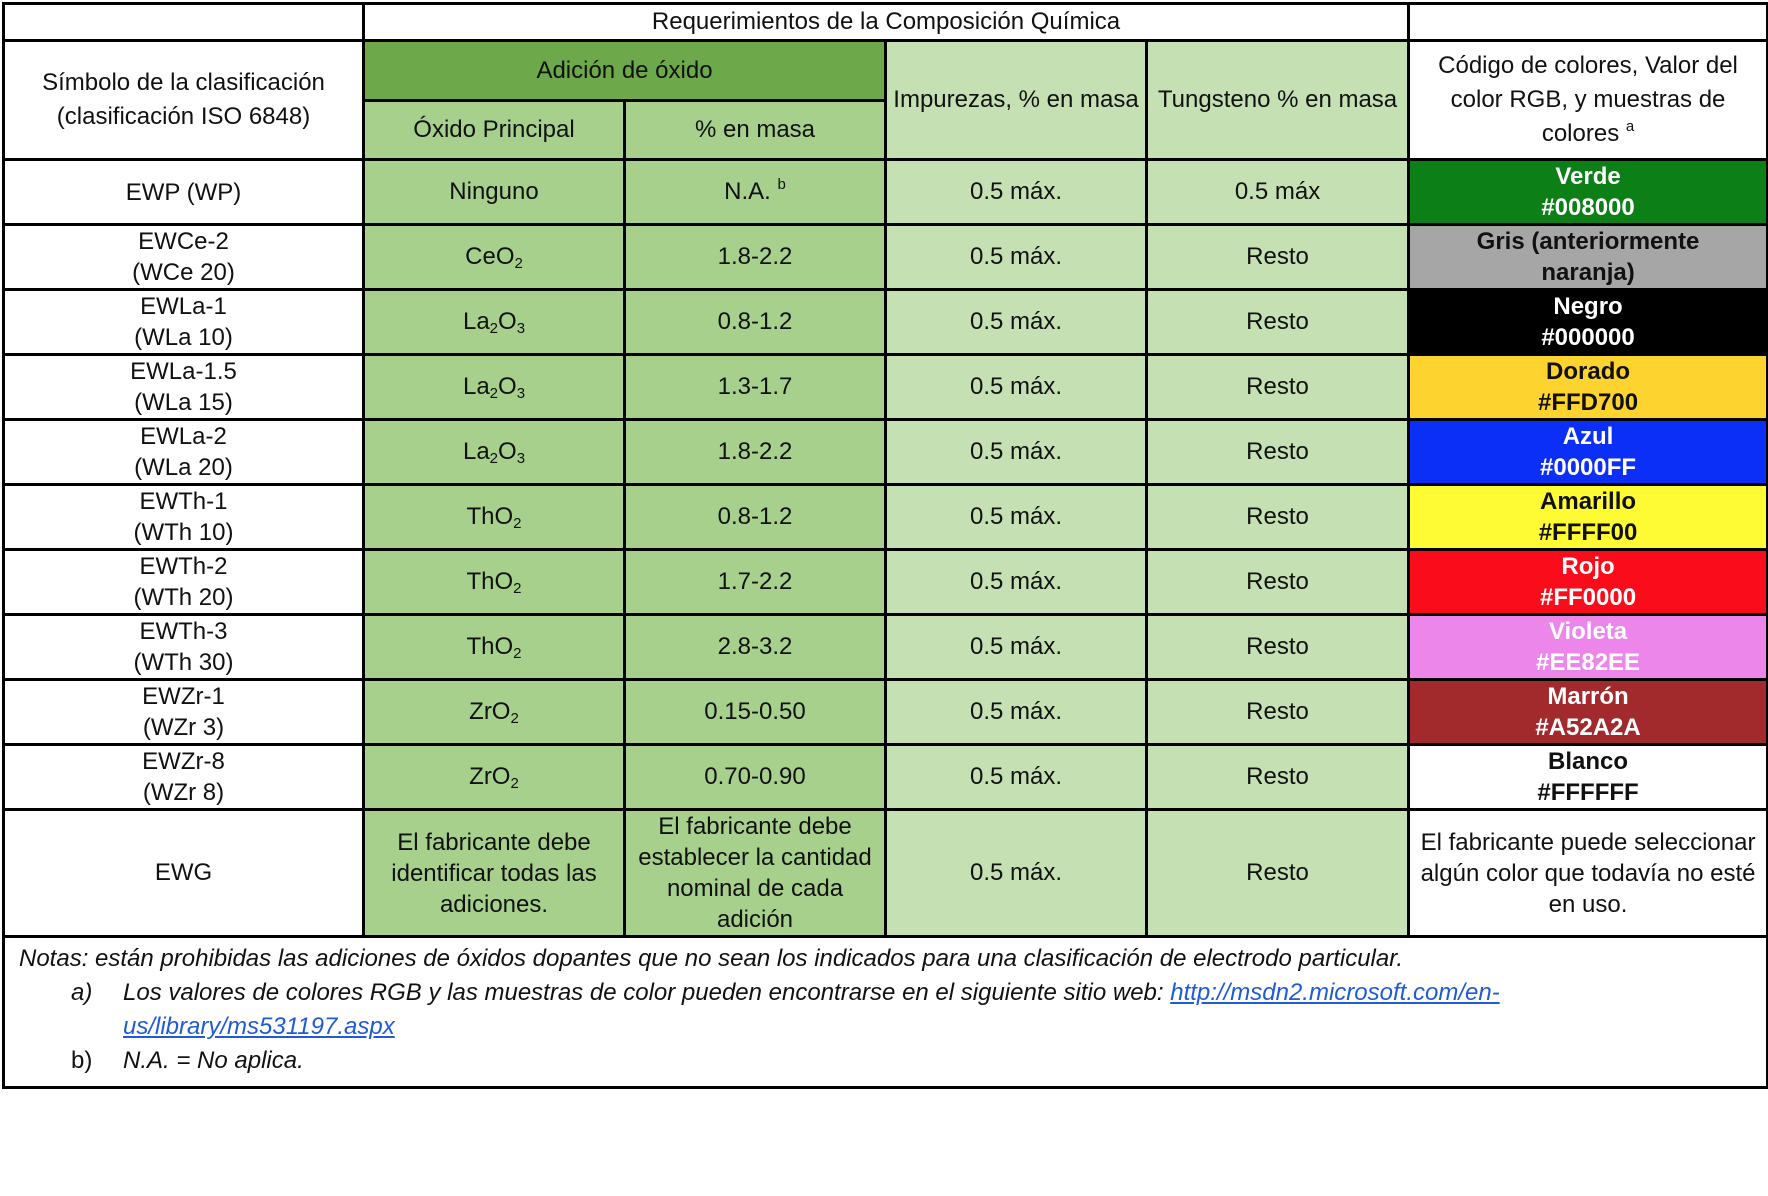 The image size is (1768, 1196). Describe the element at coordinates (1016, 100) in the screenshot. I see `header-impurities: Impurezas, % en masa` at that location.